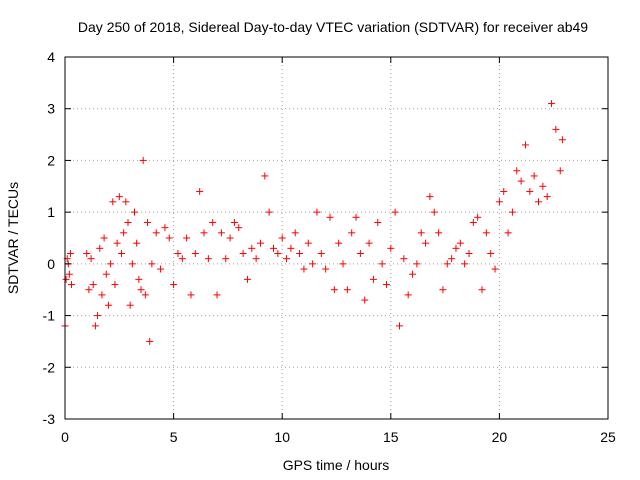 The image size is (640, 480). I want to click on x-tick-label: 10, so click(282, 437).